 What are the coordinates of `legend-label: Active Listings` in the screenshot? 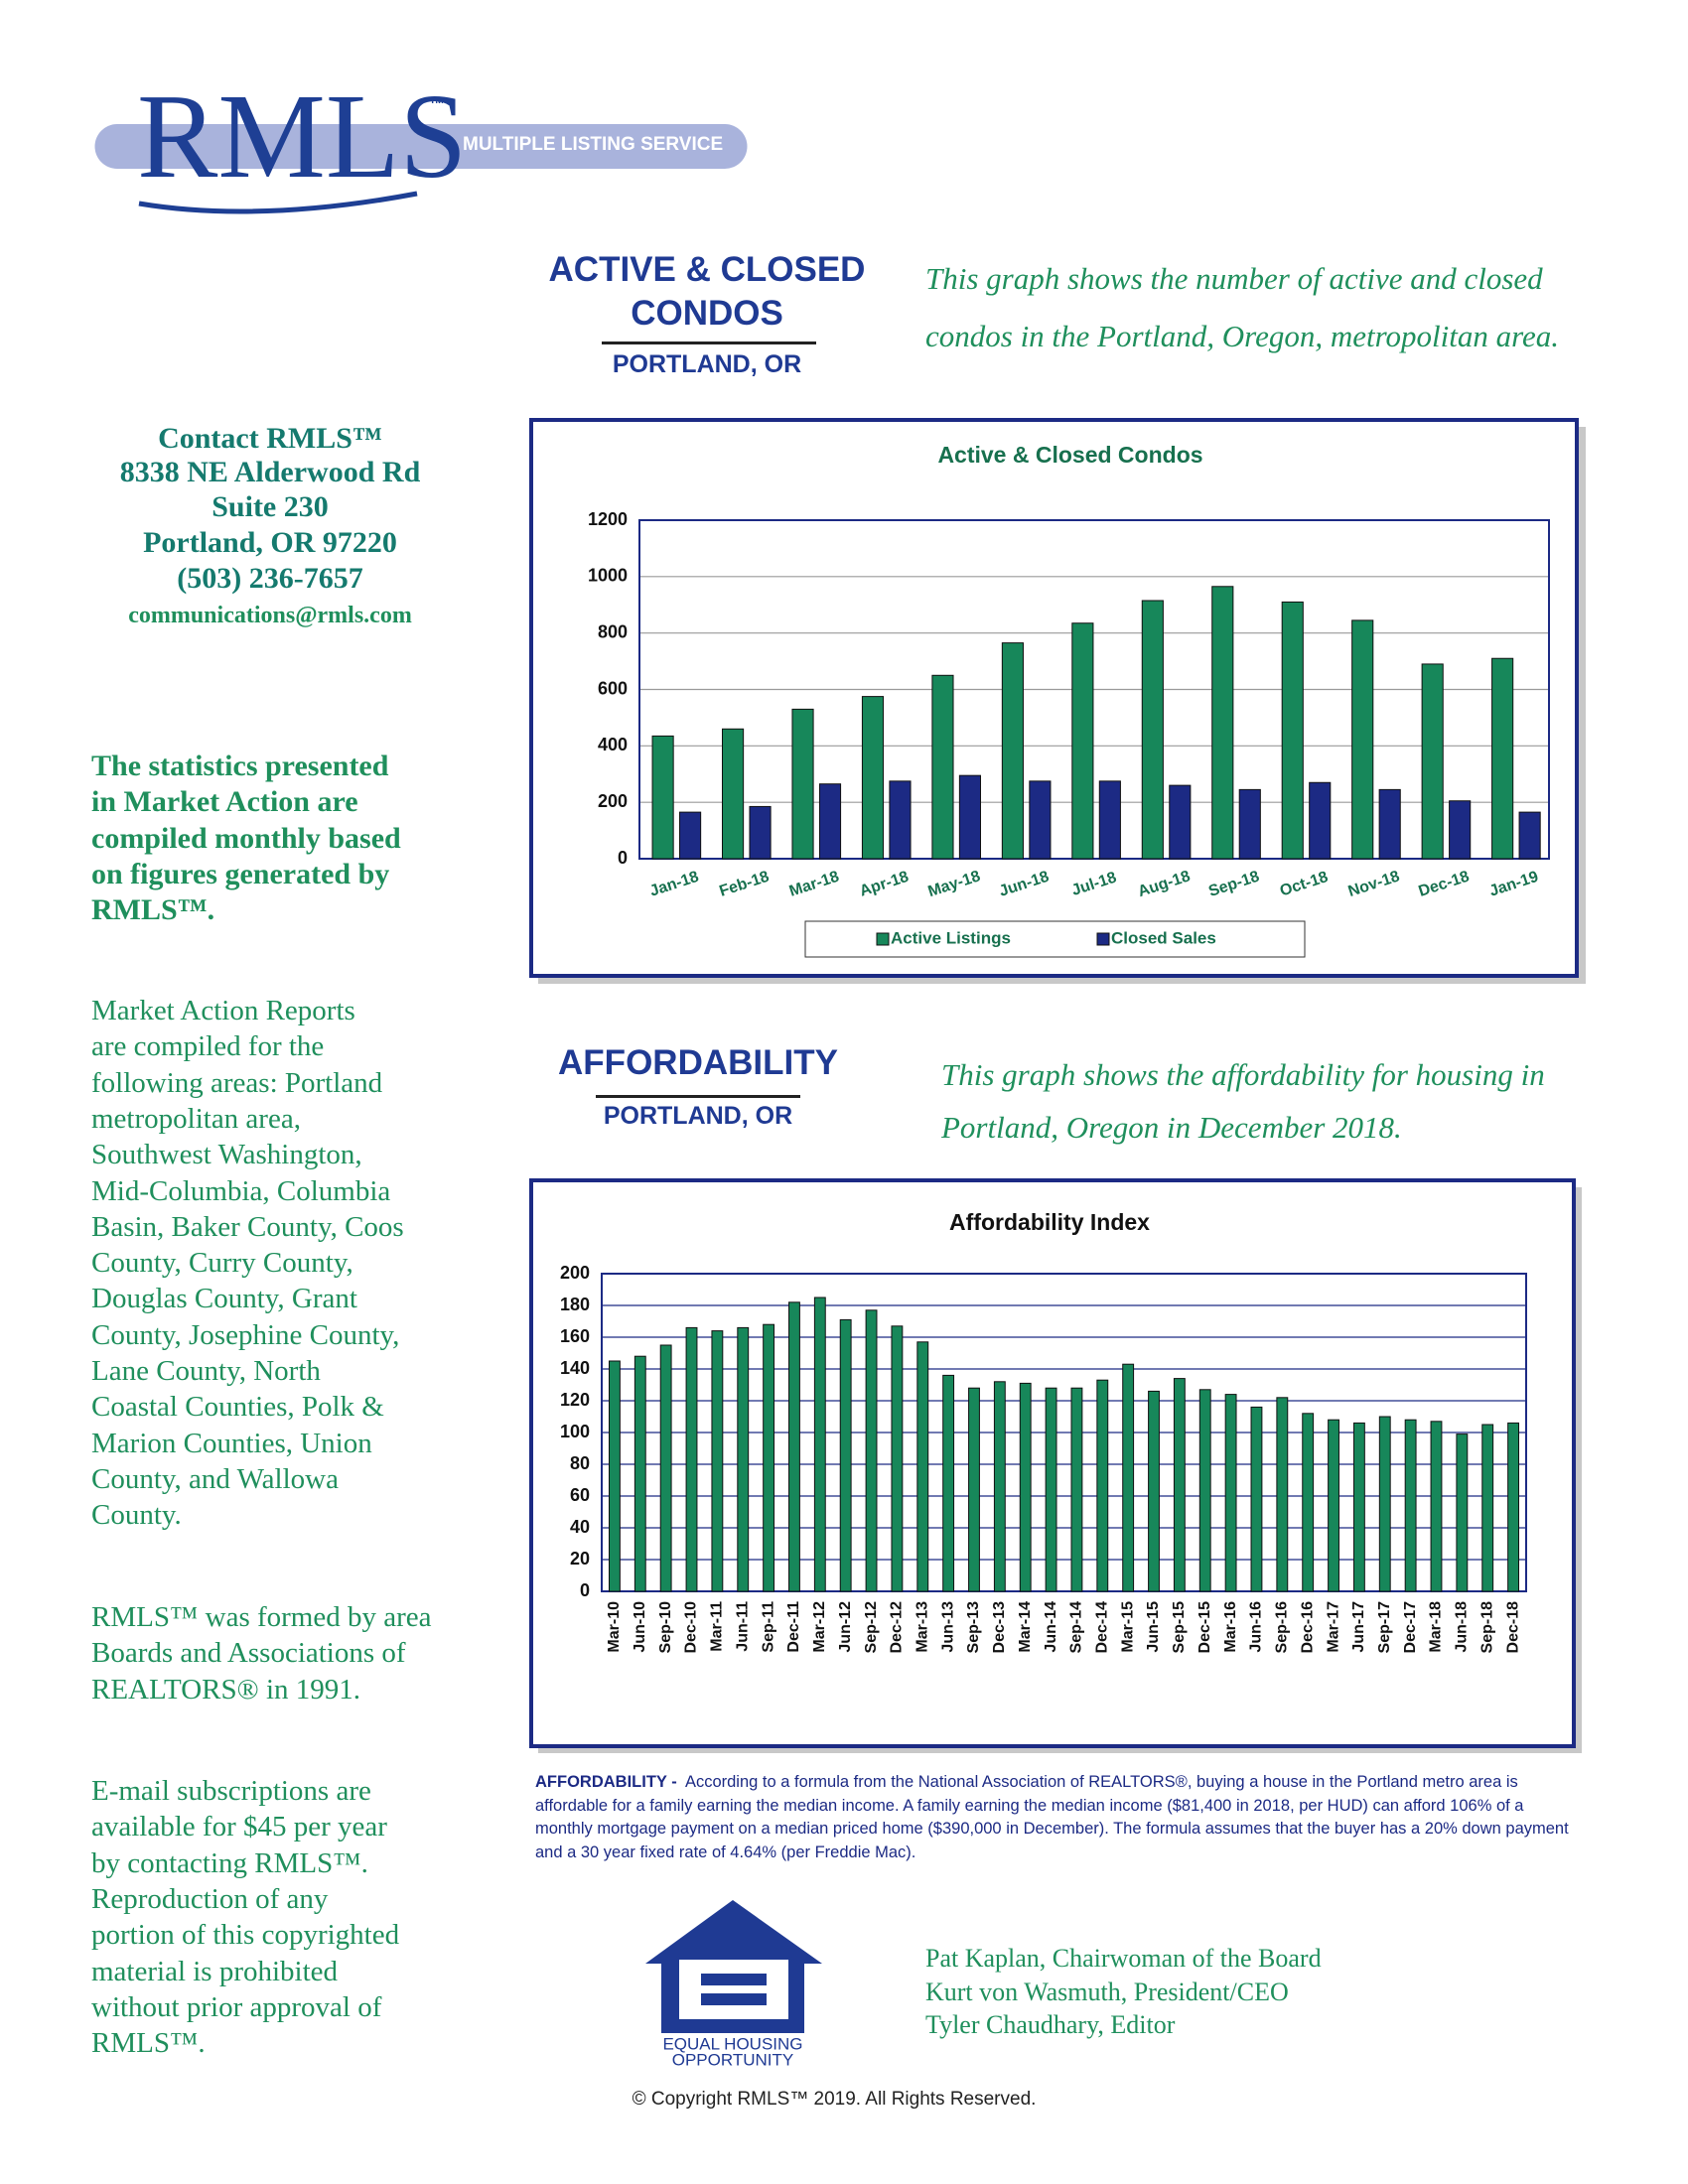 It's located at (951, 937).